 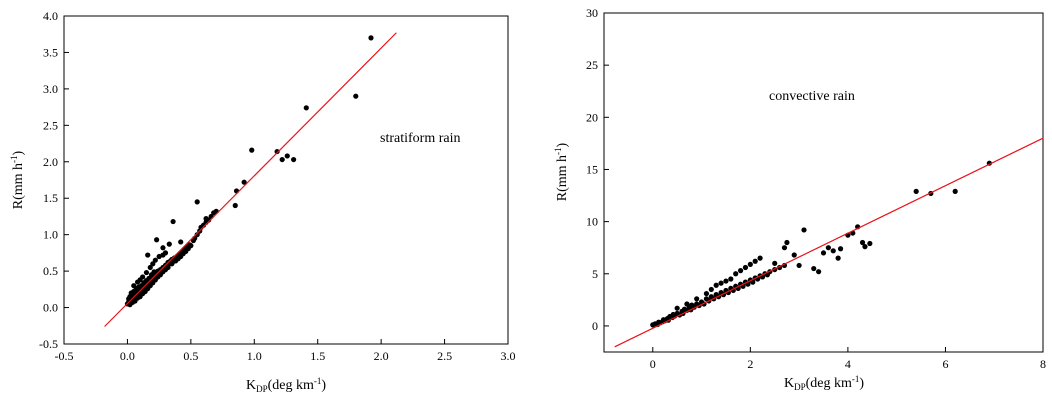 I want to click on y-tick-label: 20, so click(x=592, y=117).